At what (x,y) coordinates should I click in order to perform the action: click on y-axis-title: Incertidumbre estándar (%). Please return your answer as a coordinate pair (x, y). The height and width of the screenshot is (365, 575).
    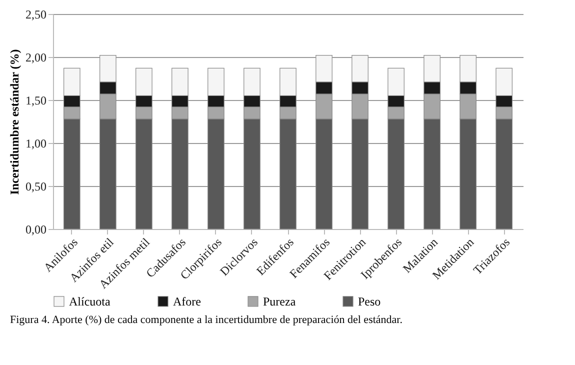
    Looking at the image, I should click on (15, 122).